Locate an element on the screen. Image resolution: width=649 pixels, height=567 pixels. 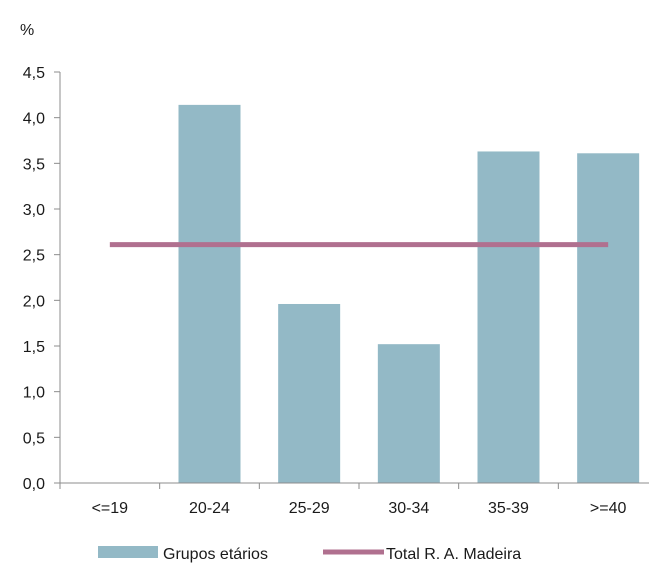
y-tick-label: 2,0 is located at coordinates (34, 301).